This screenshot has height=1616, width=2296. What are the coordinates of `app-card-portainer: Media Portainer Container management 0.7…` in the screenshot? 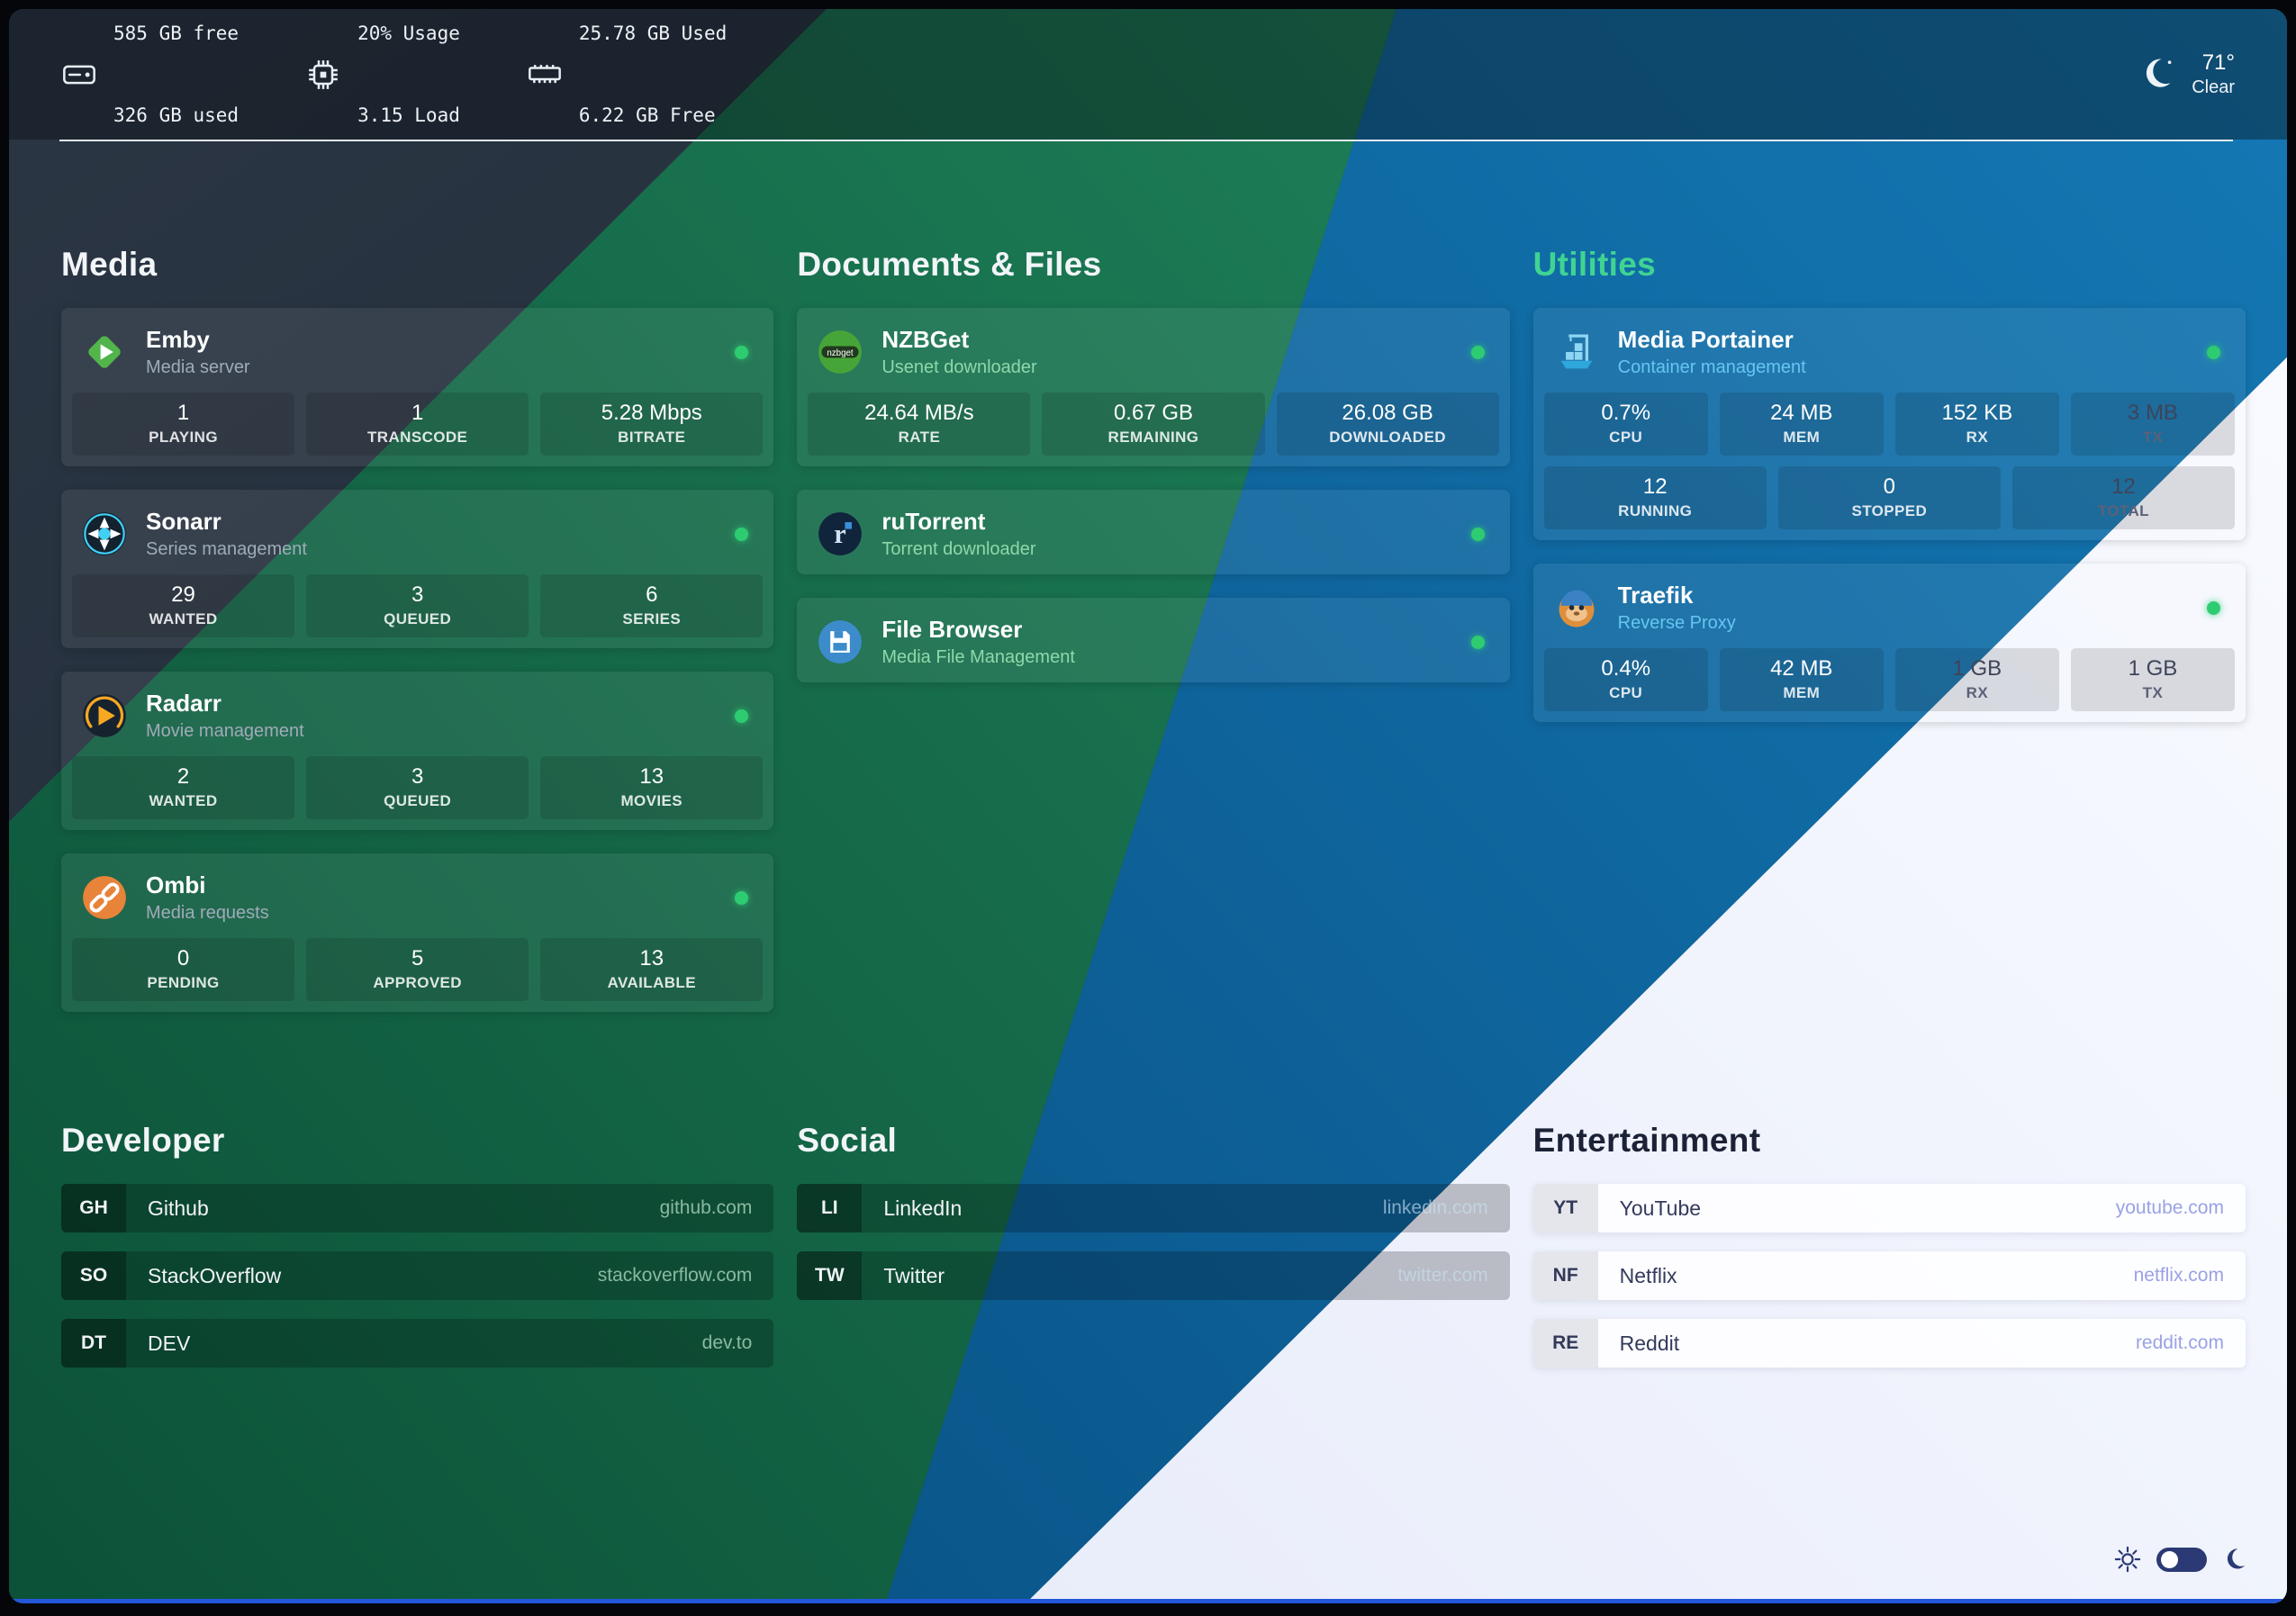 It's located at (1889, 424).